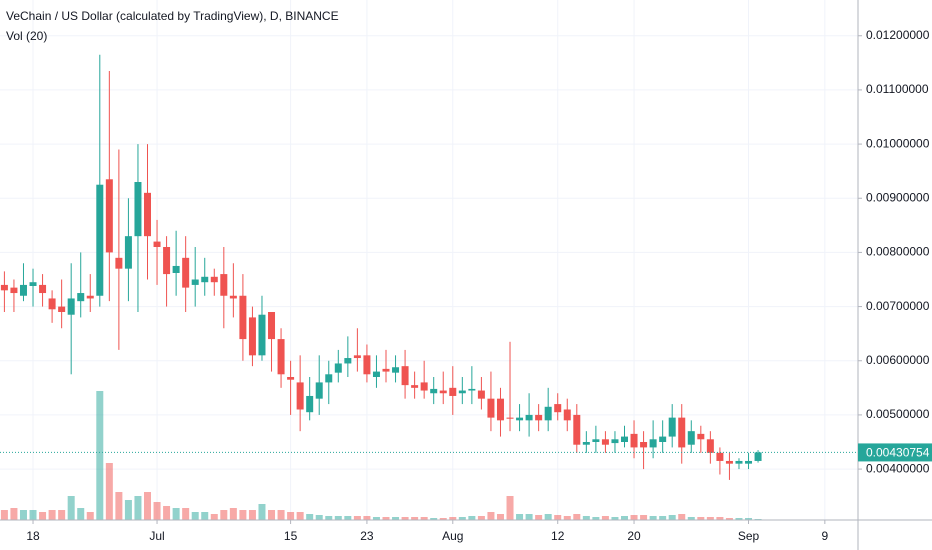 This screenshot has height=550, width=932. Describe the element at coordinates (367, 536) in the screenshot. I see `x-tick-label: 23` at that location.